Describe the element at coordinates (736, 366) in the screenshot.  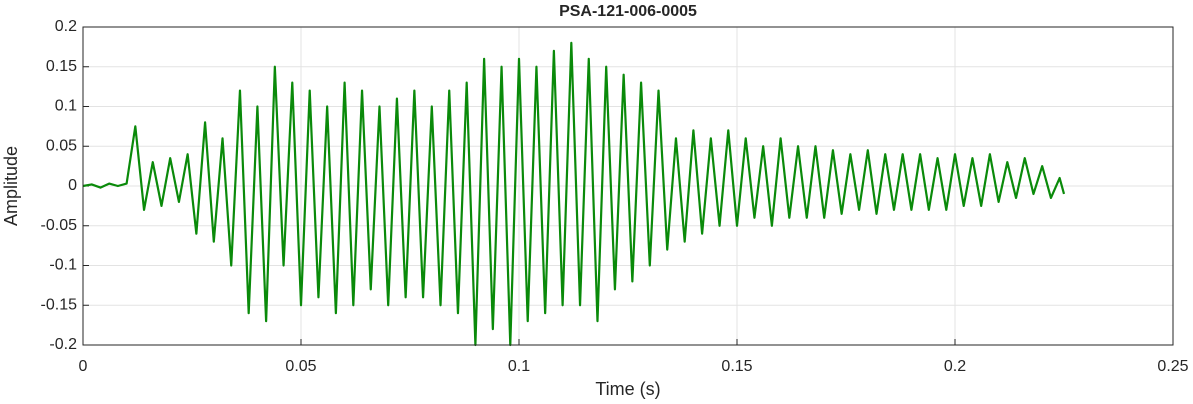
I see `x-tick-label: 0.15` at that location.